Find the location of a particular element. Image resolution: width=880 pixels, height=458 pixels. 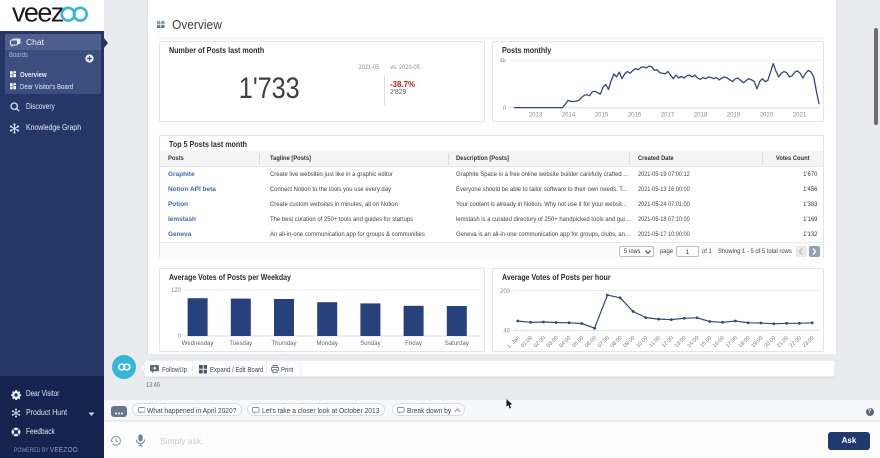

svg-text: 2021 is located at coordinates (800, 116).